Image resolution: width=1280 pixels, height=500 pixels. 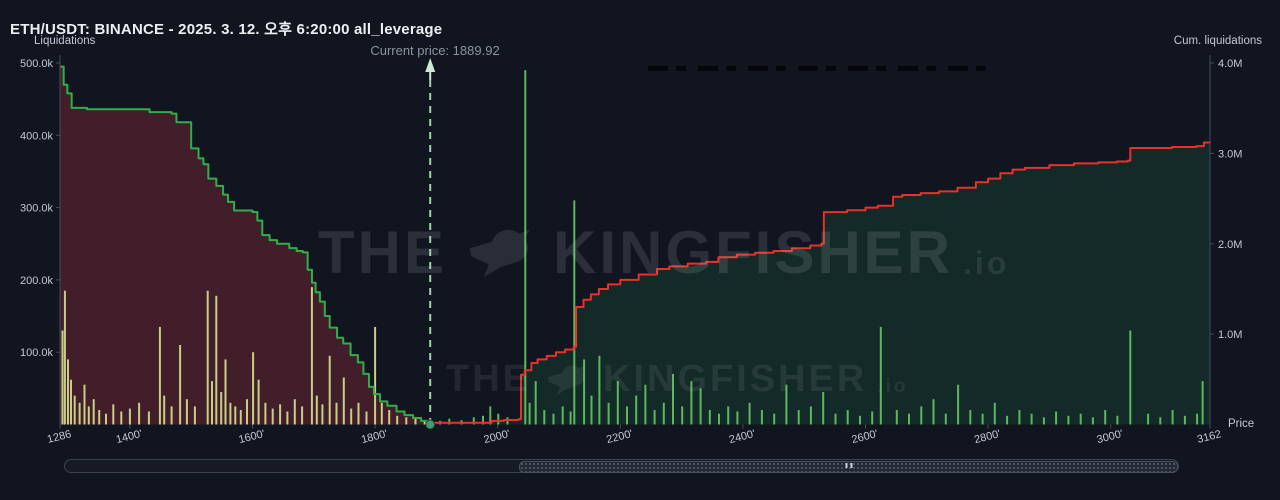 I want to click on svg-text: 2800', so click(x=987, y=437).